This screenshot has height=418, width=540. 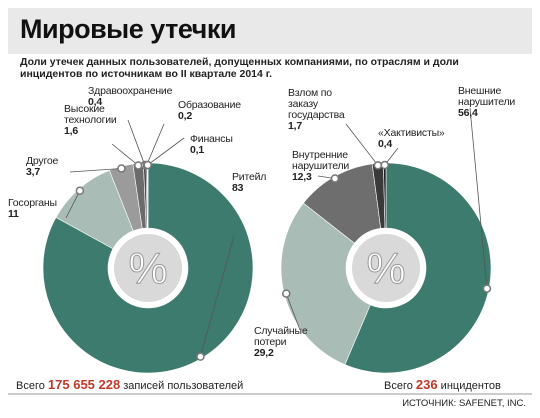 I want to click on category-name: «Хактивисты», so click(x=411, y=133).